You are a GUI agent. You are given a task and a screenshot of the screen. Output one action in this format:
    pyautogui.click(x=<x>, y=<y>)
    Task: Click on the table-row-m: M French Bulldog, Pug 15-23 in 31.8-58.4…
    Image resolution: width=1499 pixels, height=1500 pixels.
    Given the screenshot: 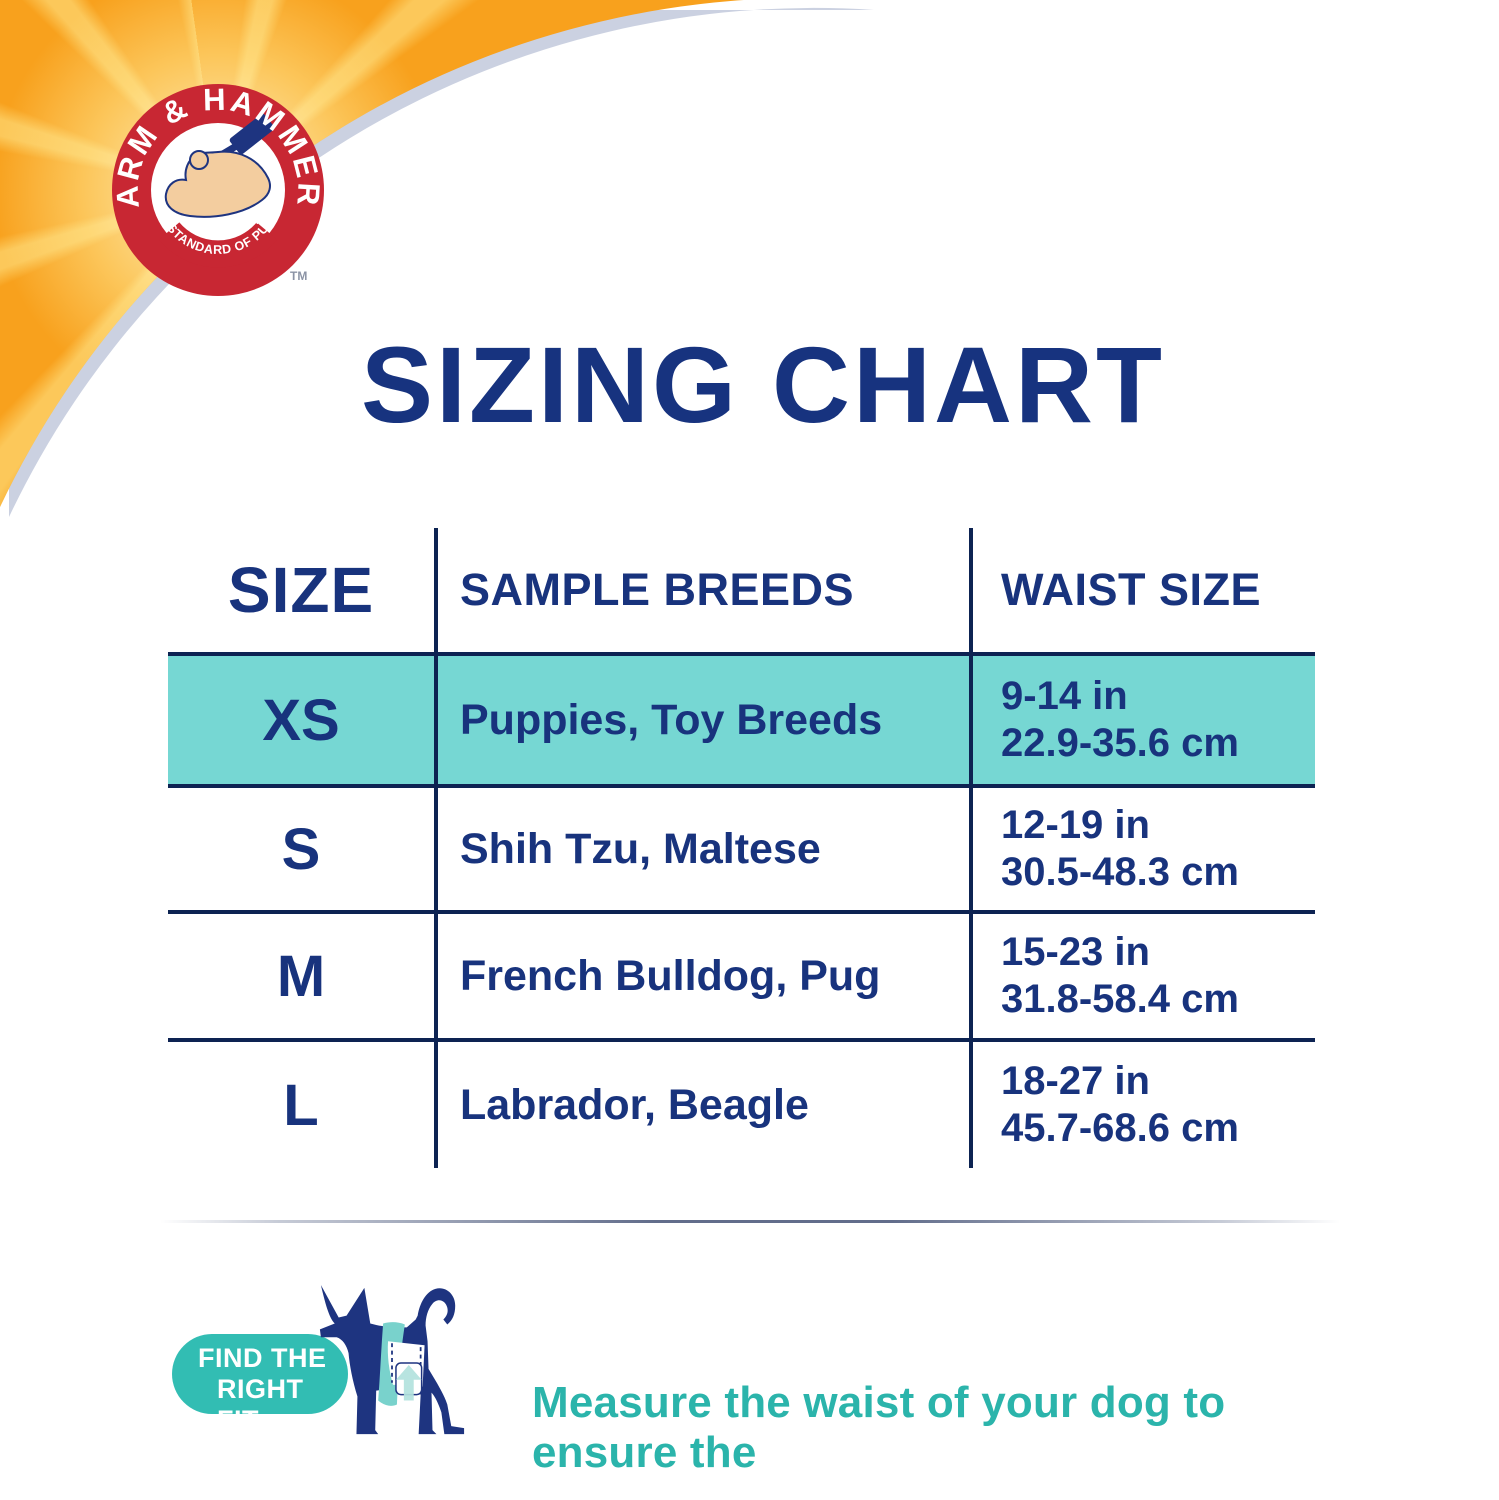 What is the action you would take?
    pyautogui.click(x=741, y=976)
    